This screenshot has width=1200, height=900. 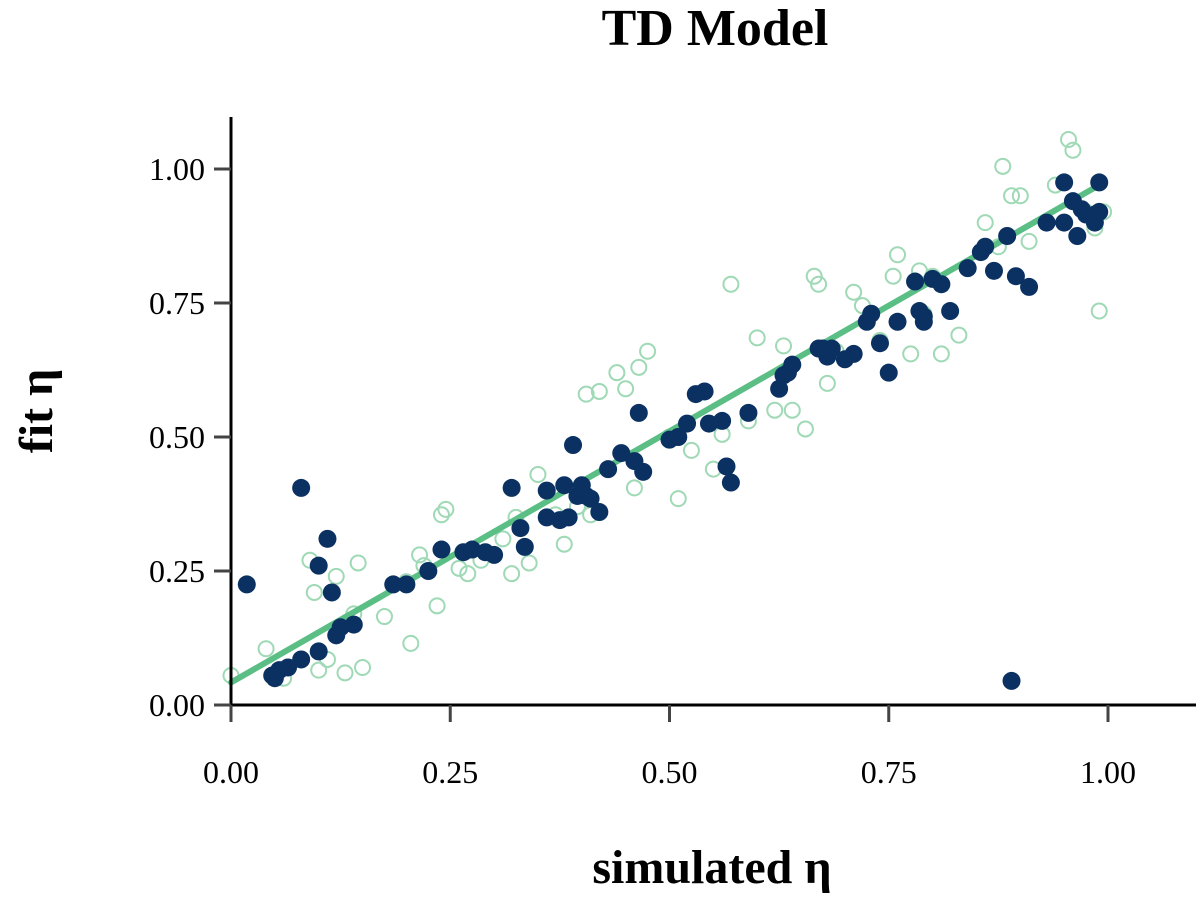 I want to click on x-tick-label: 0.75, so click(x=889, y=772).